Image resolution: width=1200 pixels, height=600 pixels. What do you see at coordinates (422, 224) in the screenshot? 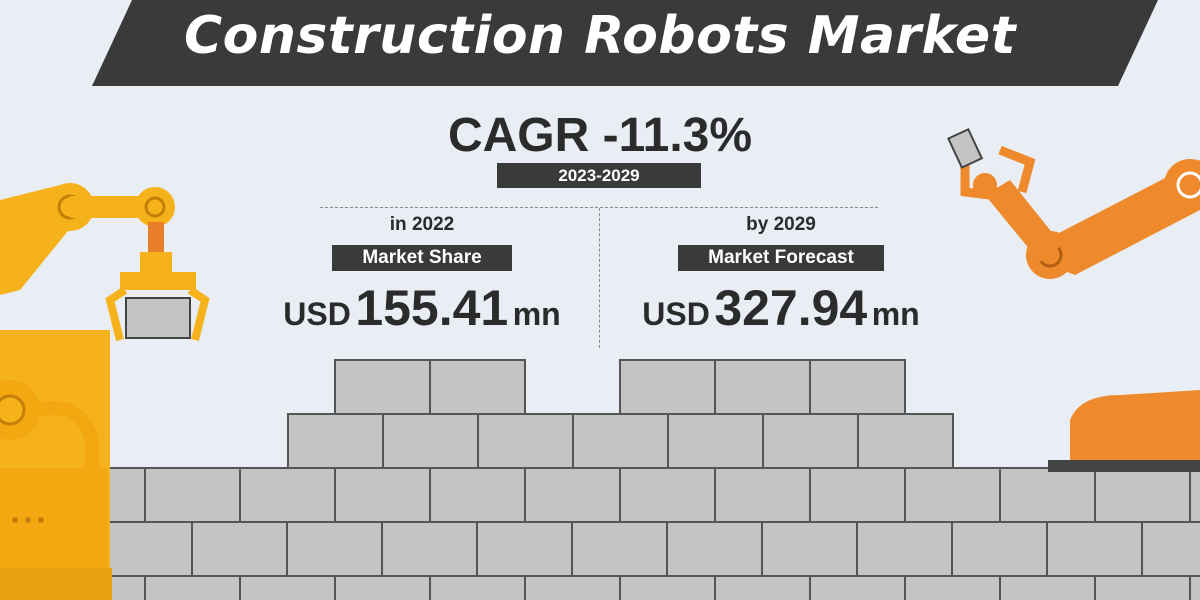
I see `stat-year-label: in 2022` at bounding box center [422, 224].